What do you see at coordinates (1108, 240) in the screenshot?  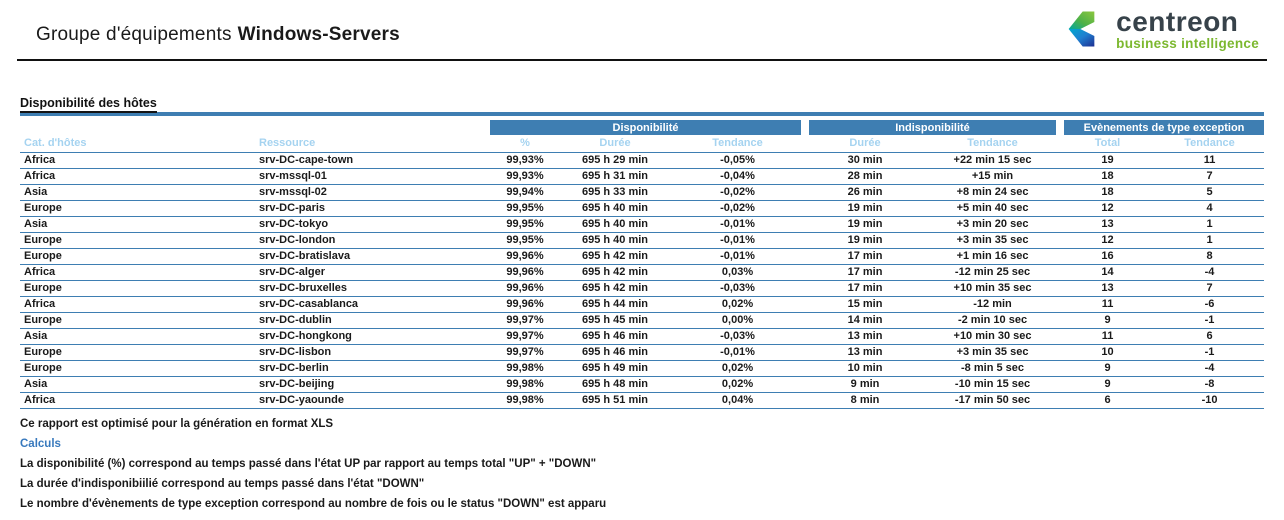 I see `cell-exception-total: 12` at bounding box center [1108, 240].